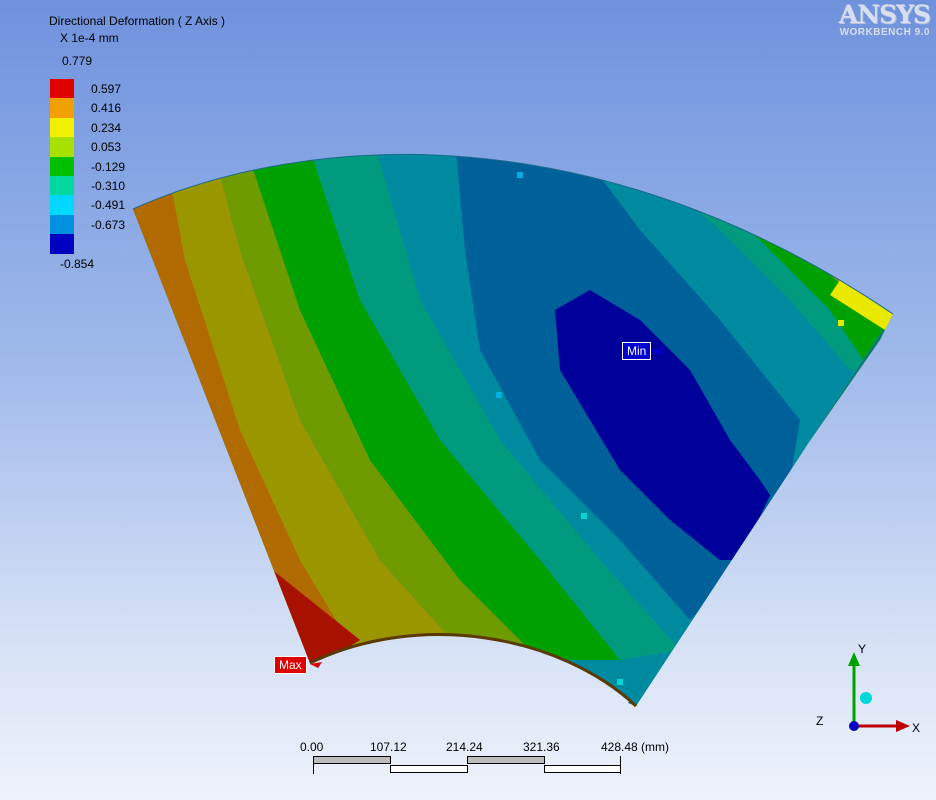 The width and height of the screenshot is (936, 800). Describe the element at coordinates (862, 649) in the screenshot. I see `triad-y-label: Y` at that location.